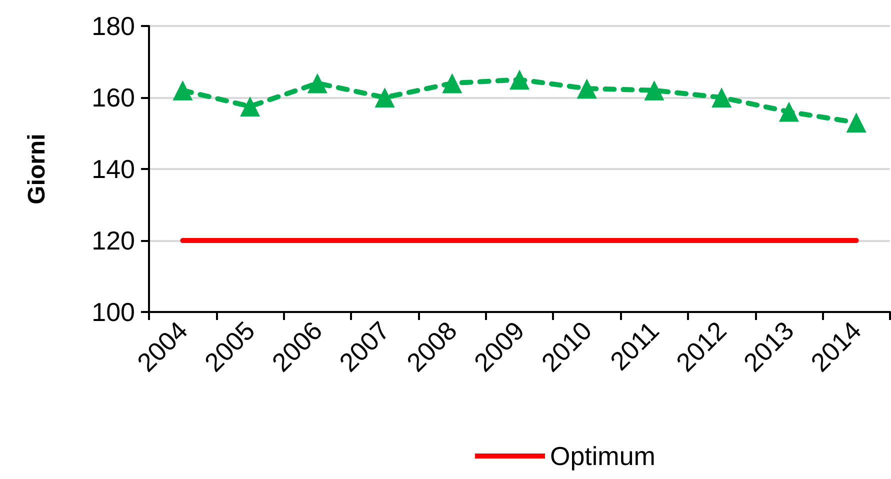 This screenshot has height=479, width=891. I want to click on y-tick-label: 100, so click(113, 312).